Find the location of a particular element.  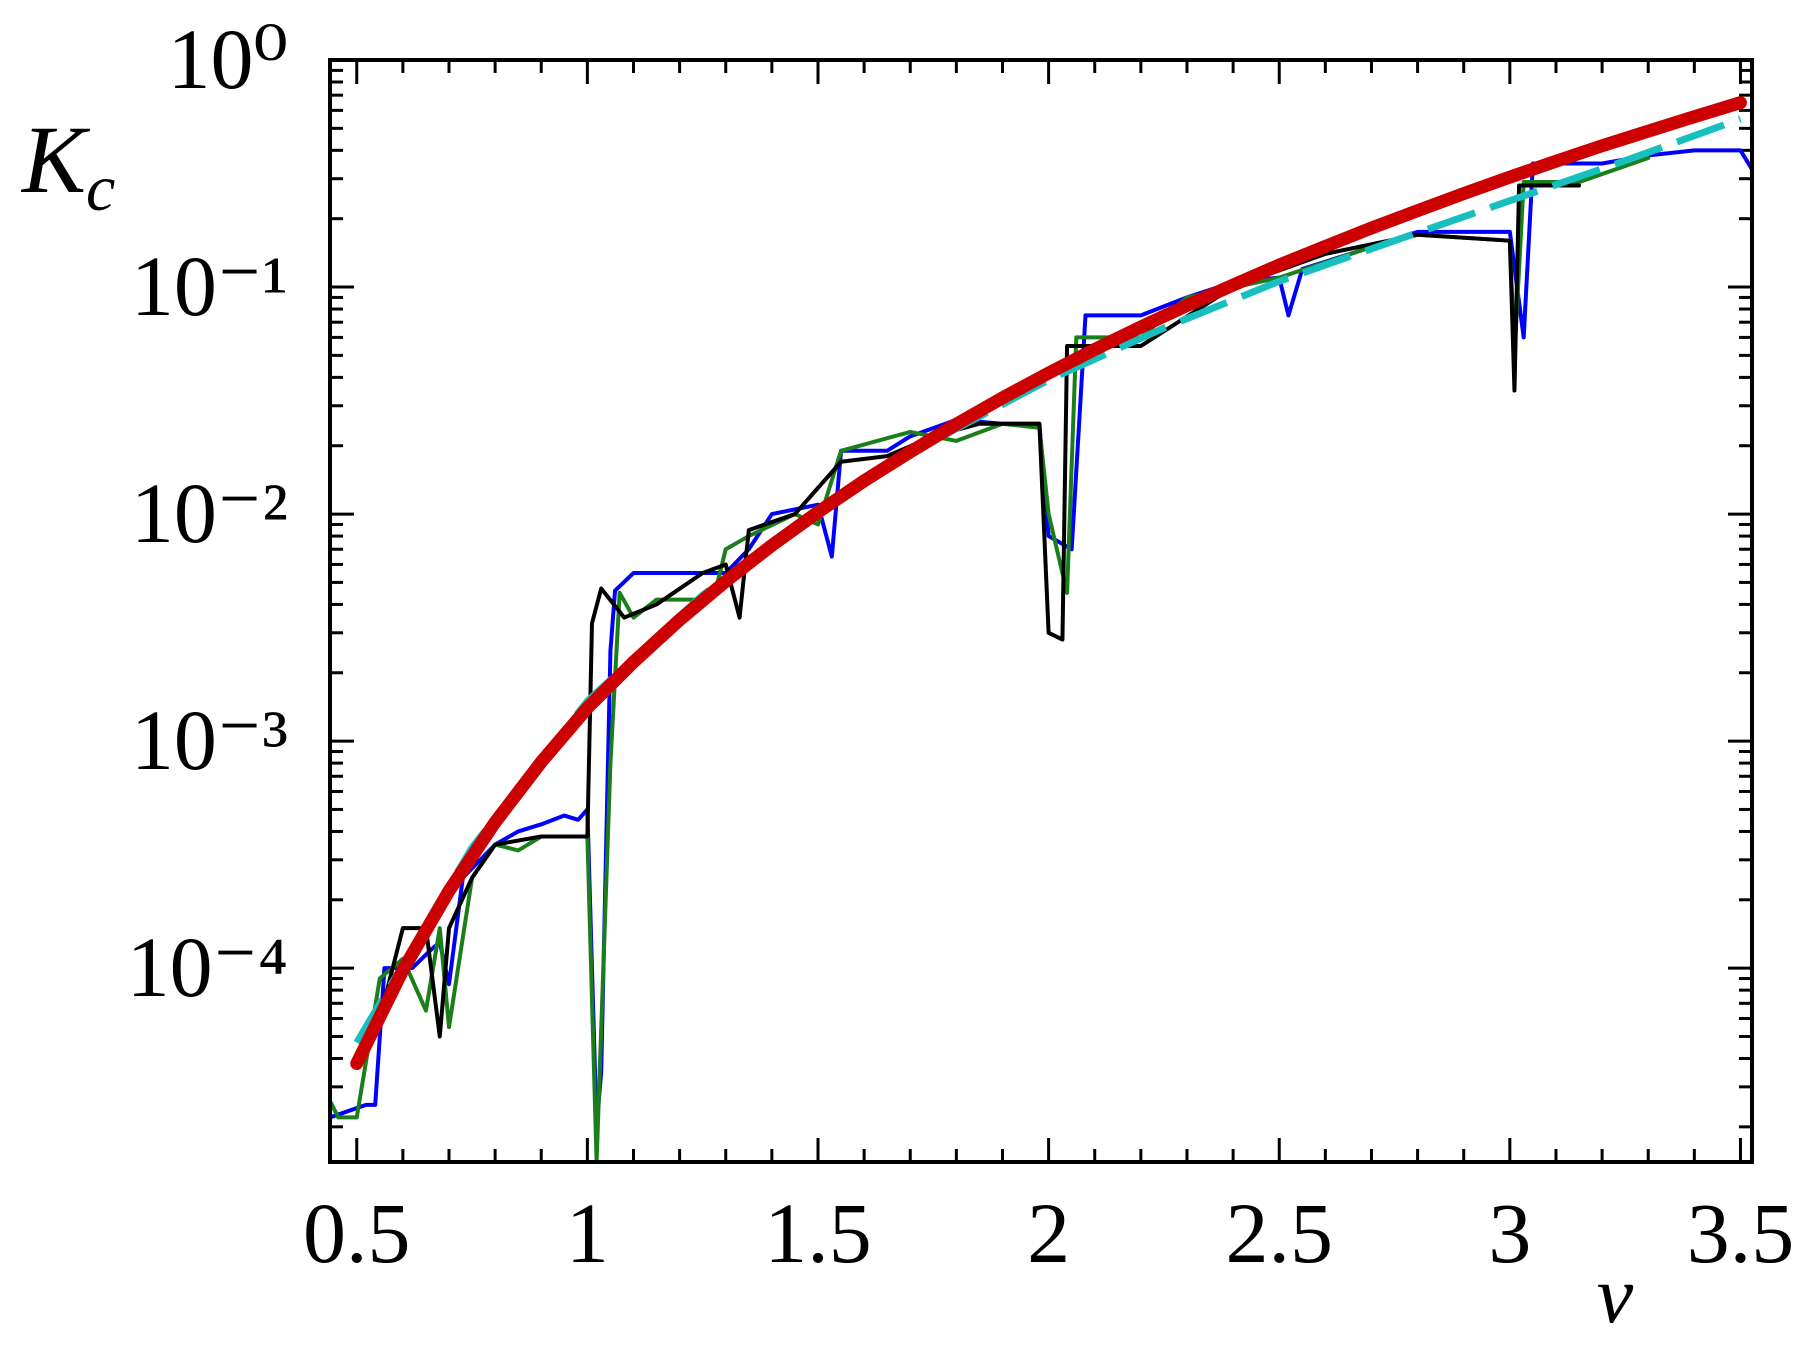

x-tick-label: 3 is located at coordinates (1509, 1233).